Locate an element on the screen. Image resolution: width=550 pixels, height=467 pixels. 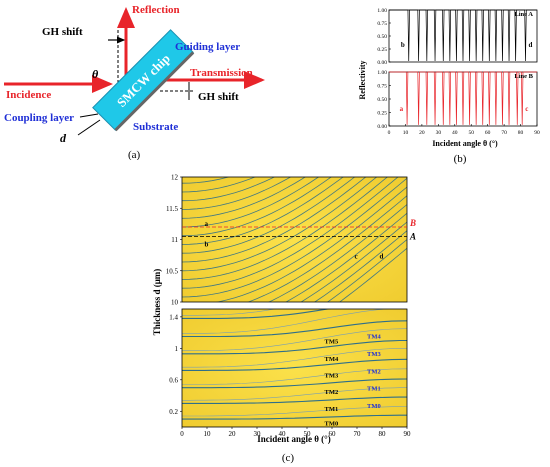
tm-label-left: TM3 is located at coordinates (332, 375).